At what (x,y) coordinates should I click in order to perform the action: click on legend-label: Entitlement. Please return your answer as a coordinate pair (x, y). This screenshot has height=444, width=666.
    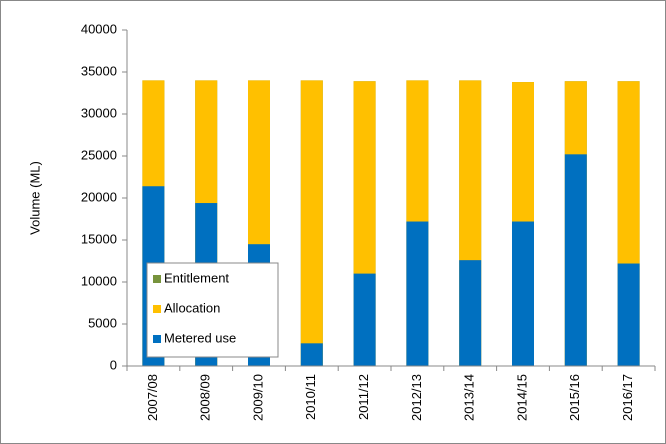
    Looking at the image, I should click on (196, 277).